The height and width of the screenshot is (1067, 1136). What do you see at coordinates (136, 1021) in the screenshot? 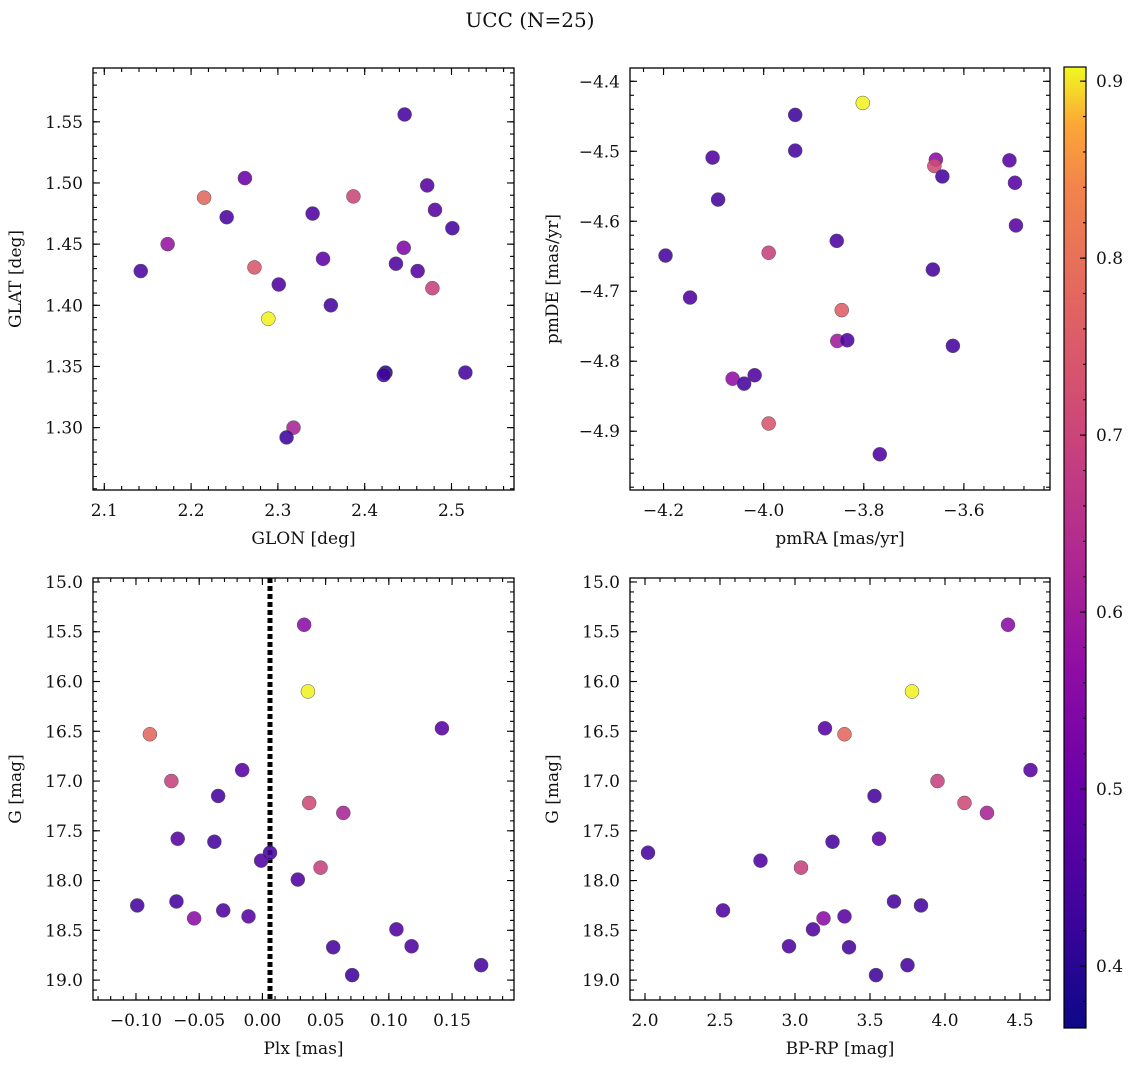
I see `x-tick-label: −0.10` at bounding box center [136, 1021].